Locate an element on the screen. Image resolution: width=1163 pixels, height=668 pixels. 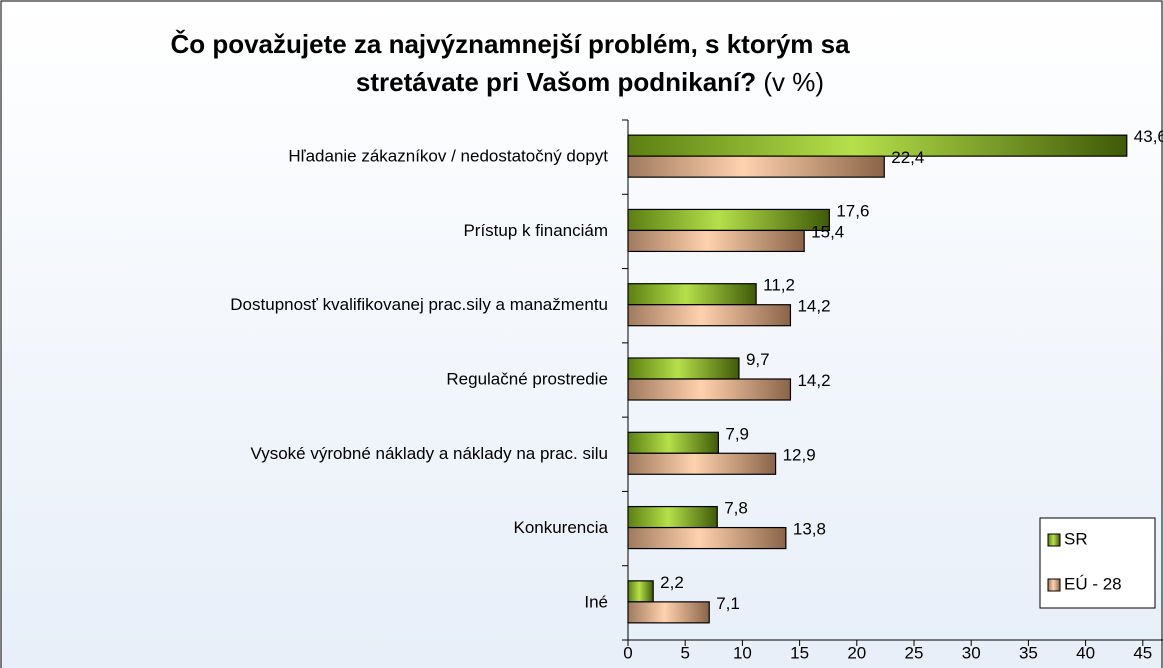
value-label: 7,1 is located at coordinates (728, 603).